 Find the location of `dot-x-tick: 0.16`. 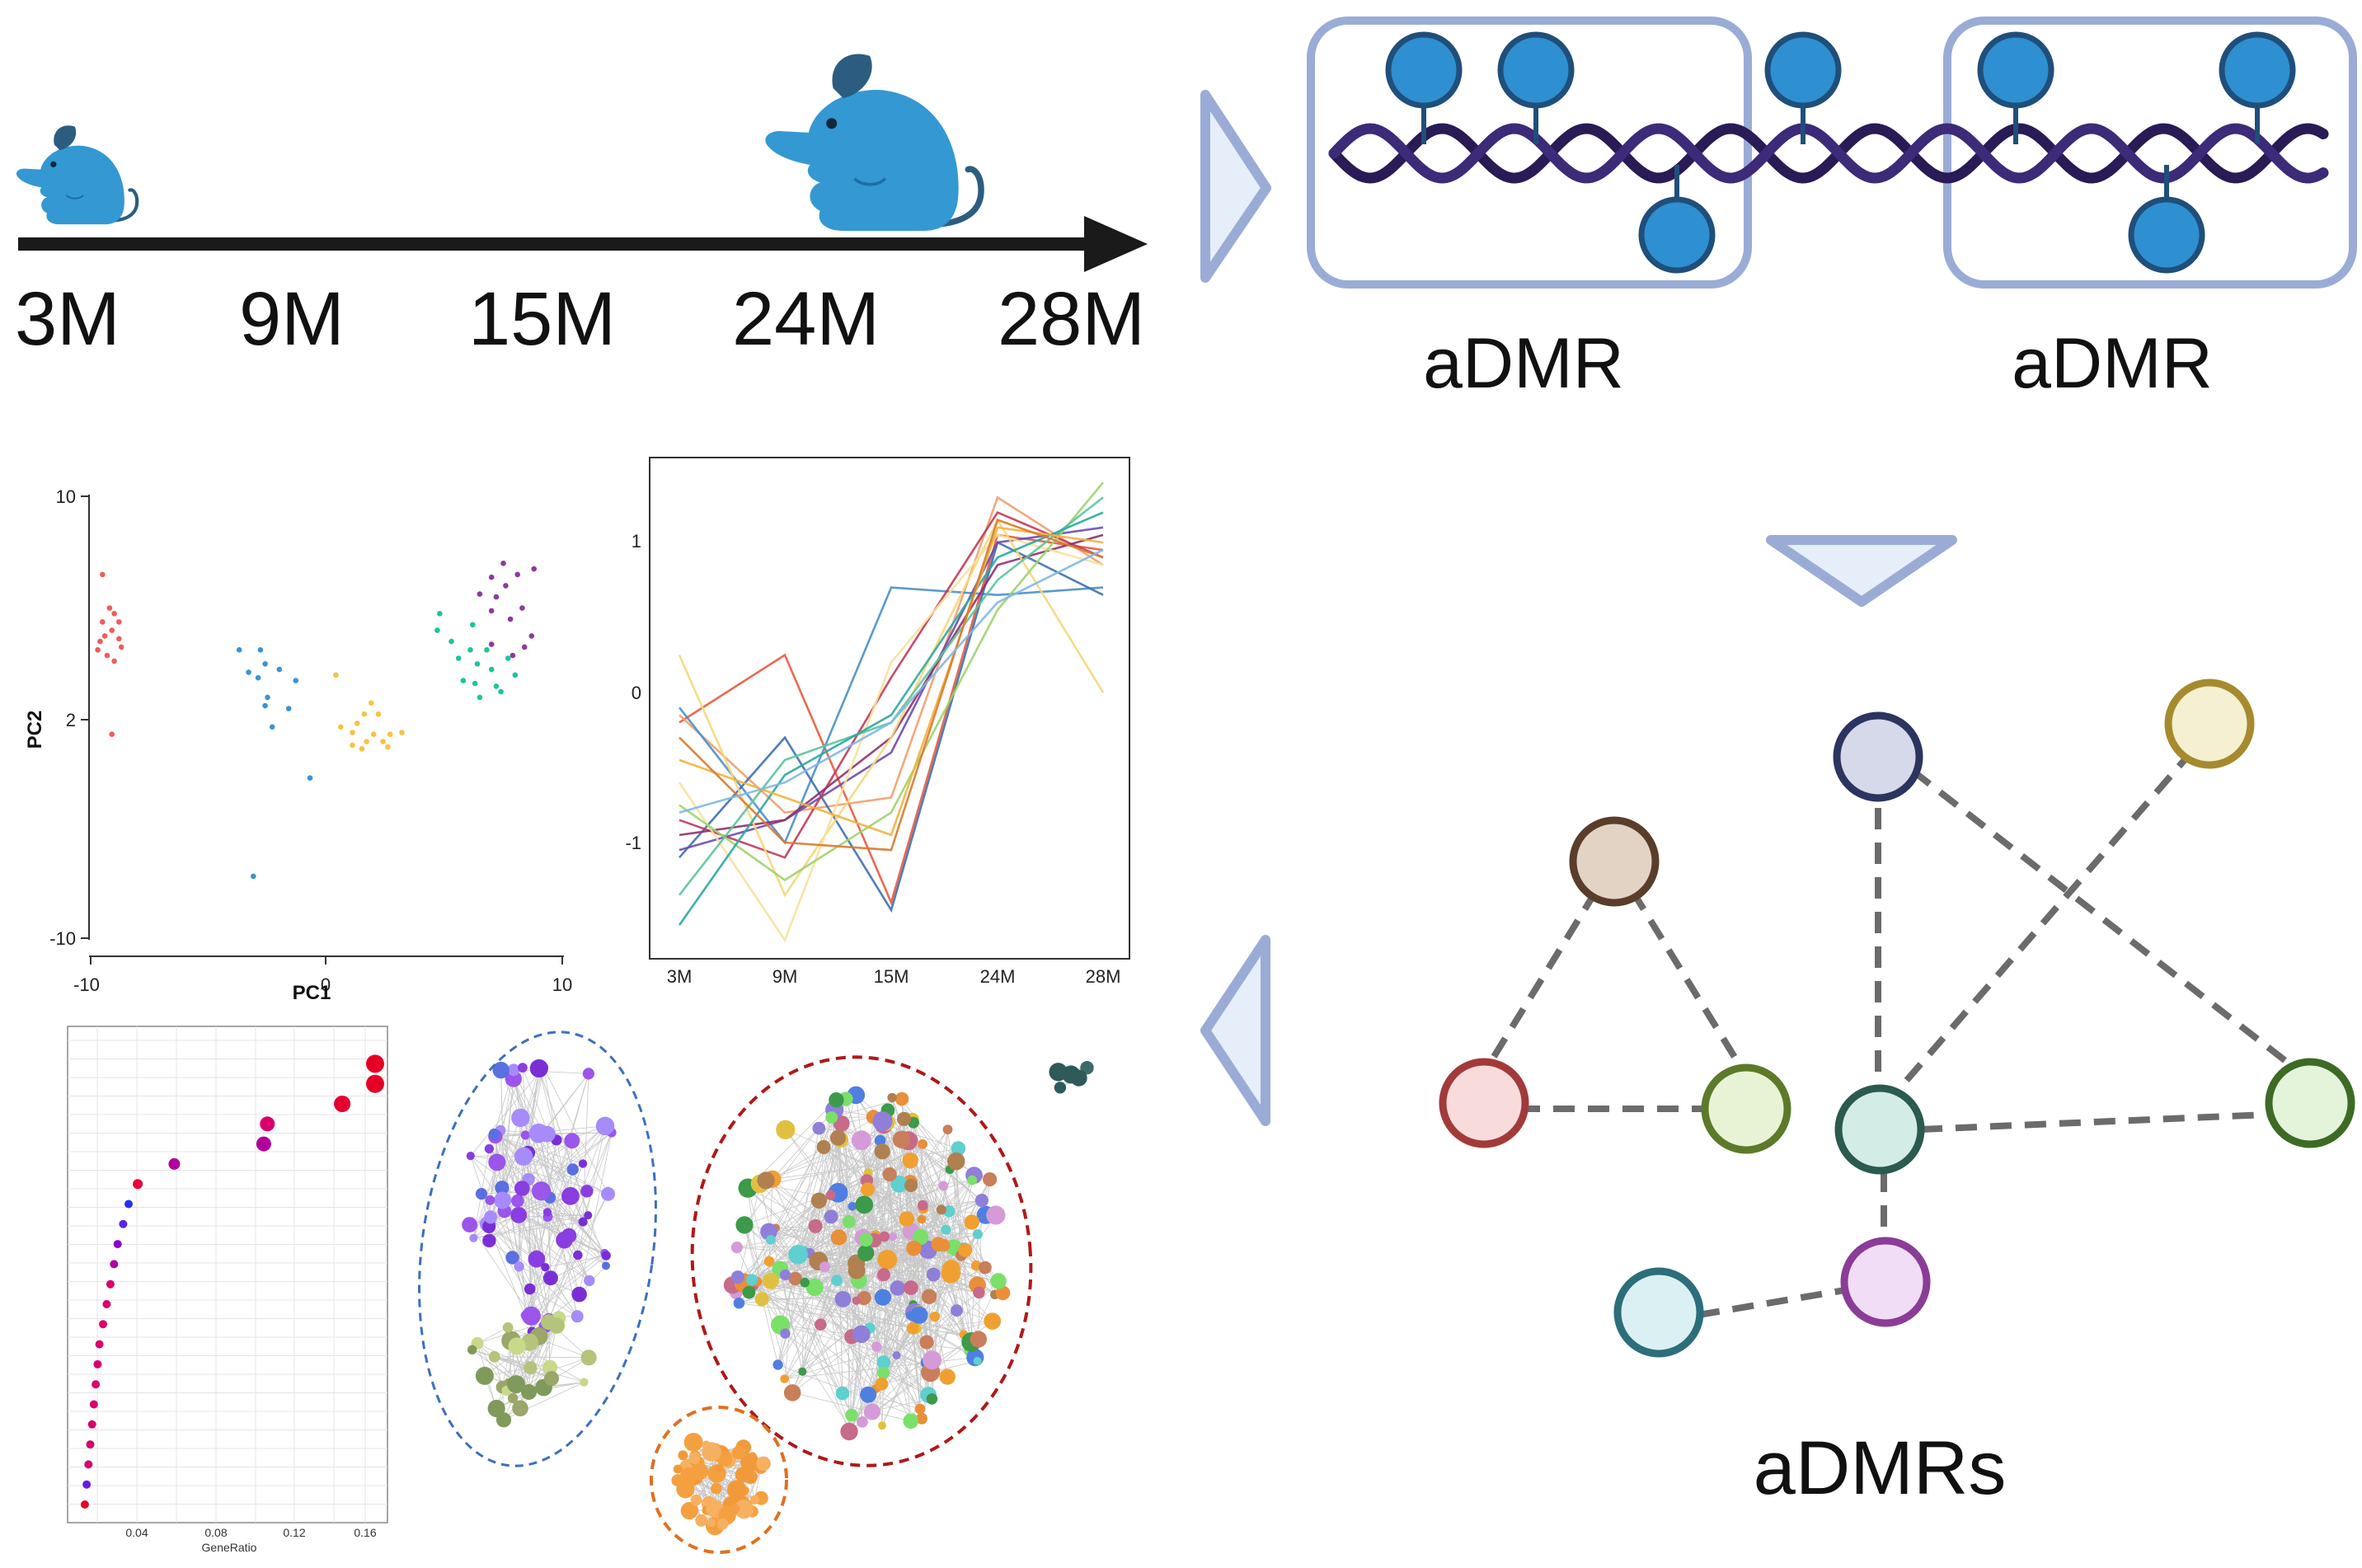

dot-x-tick: 0.16 is located at coordinates (365, 1532).